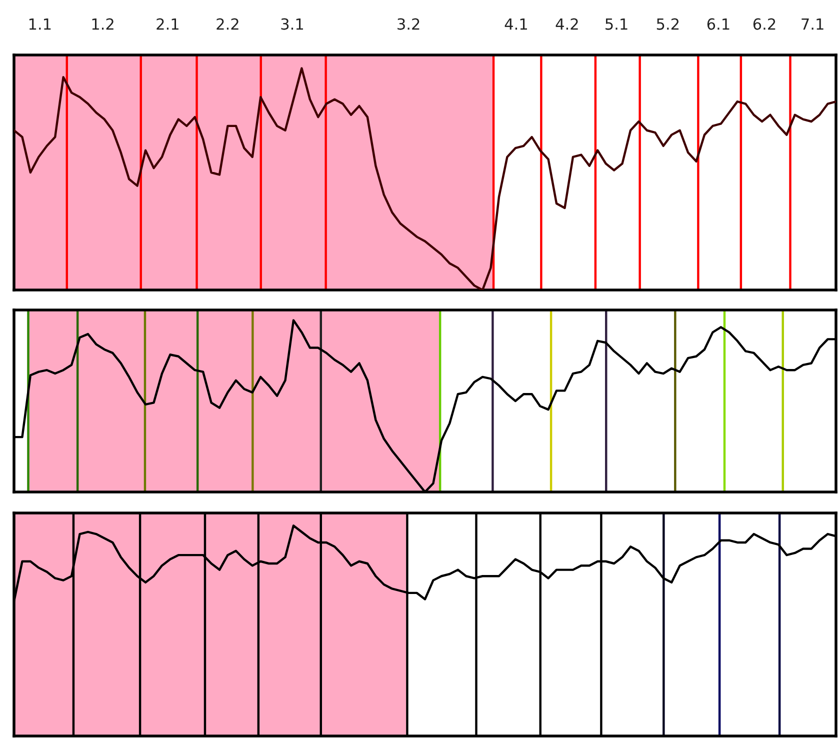 The width and height of the screenshot is (839, 738). I want to click on text: 3.2, so click(409, 24).